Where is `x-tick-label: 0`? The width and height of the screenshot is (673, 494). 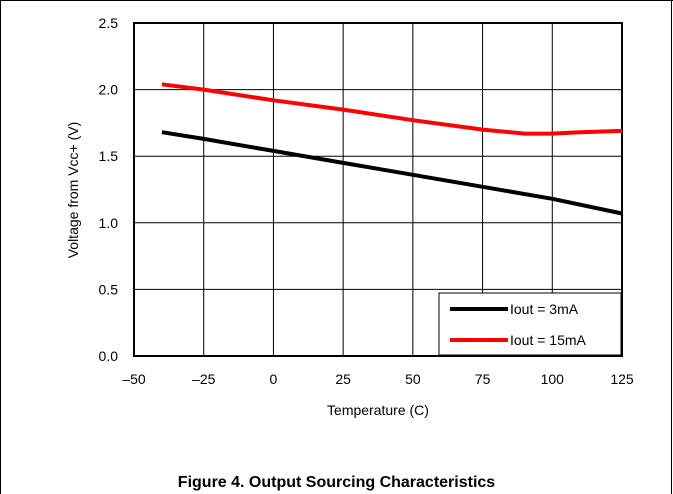 x-tick-label: 0 is located at coordinates (274, 379).